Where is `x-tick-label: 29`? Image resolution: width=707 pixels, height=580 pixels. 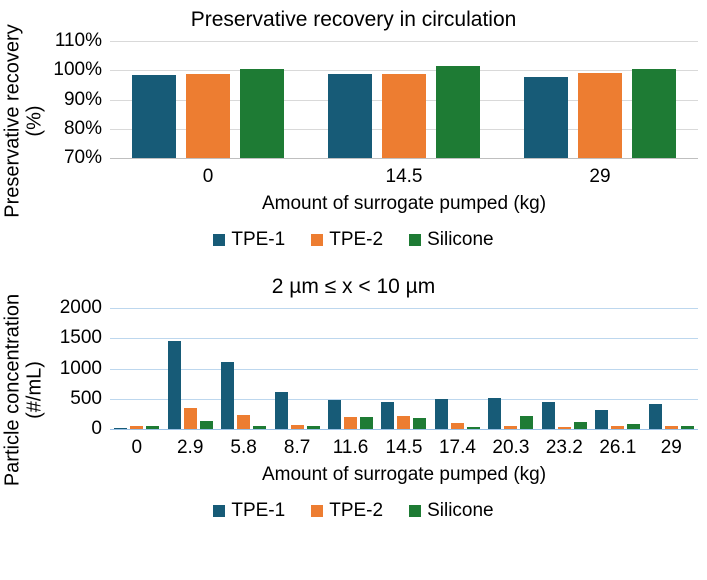
x-tick-label: 29 is located at coordinates (671, 448).